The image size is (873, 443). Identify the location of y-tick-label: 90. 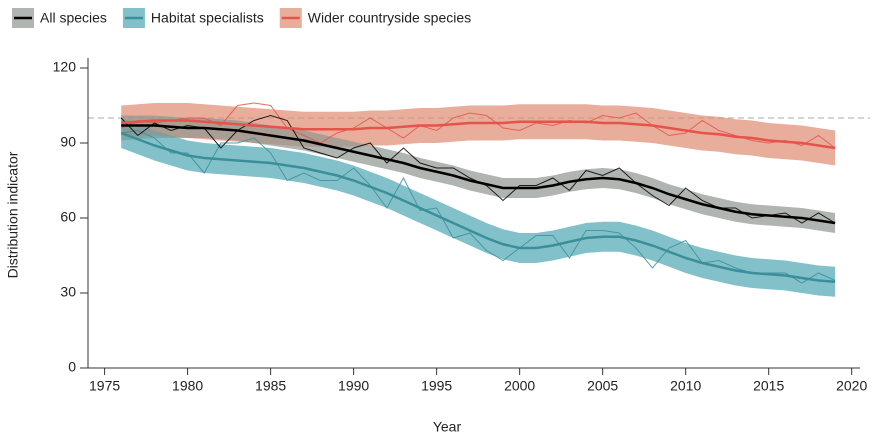
(68, 142).